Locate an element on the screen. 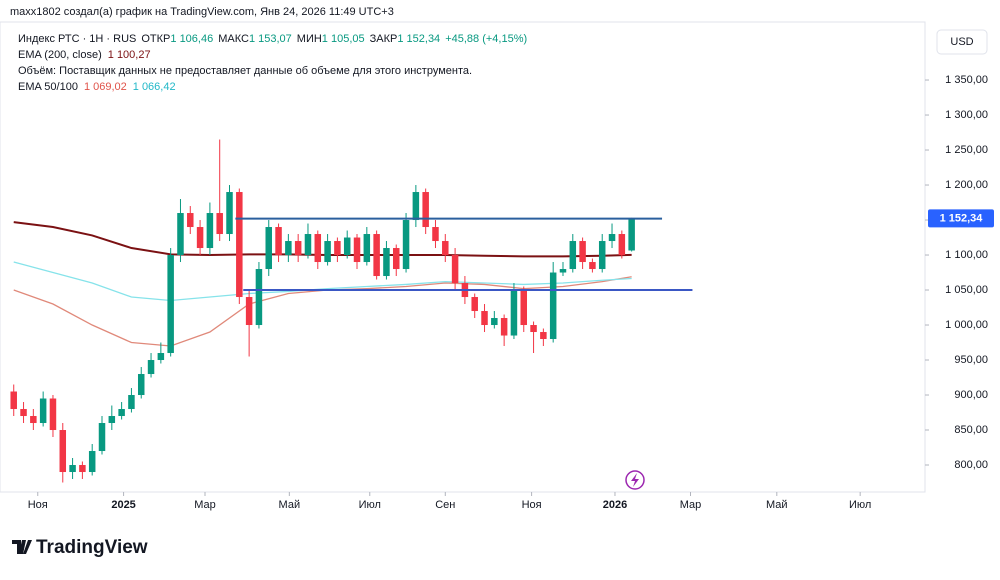  y-tick-label: 1 300,00 is located at coordinates (966, 115).